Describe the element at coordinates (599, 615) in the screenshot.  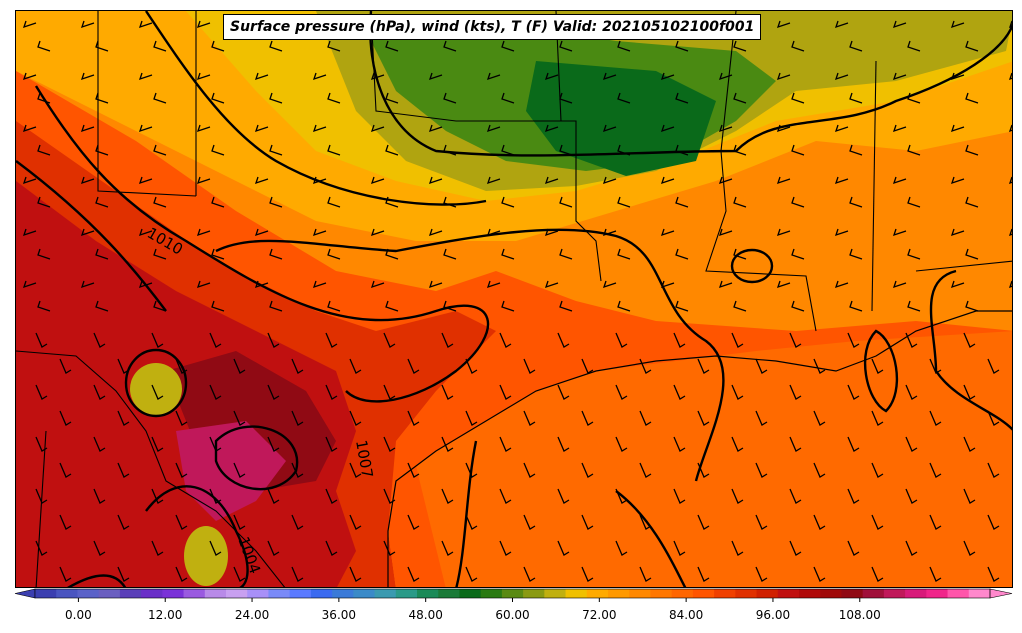
I see `colorbar-tick-label: 72.00` at that location.